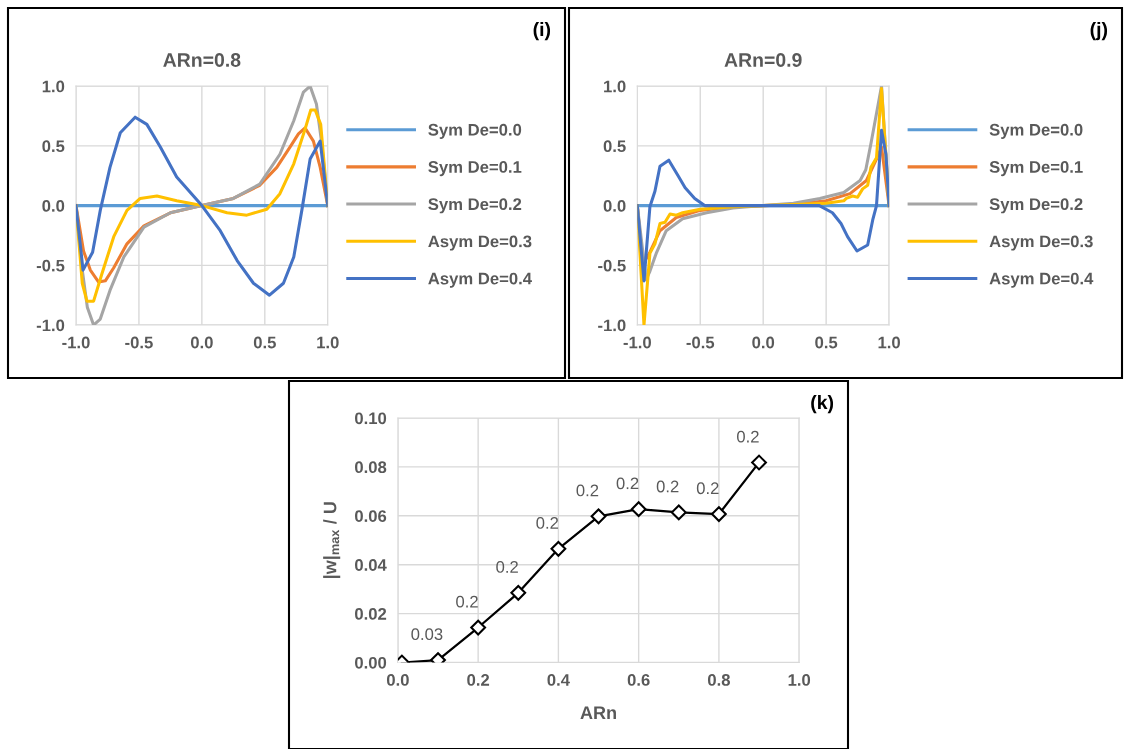 The width and height of the screenshot is (1124, 749). Describe the element at coordinates (371, 614) in the screenshot. I see `y-tick-label: 0.02` at that location.